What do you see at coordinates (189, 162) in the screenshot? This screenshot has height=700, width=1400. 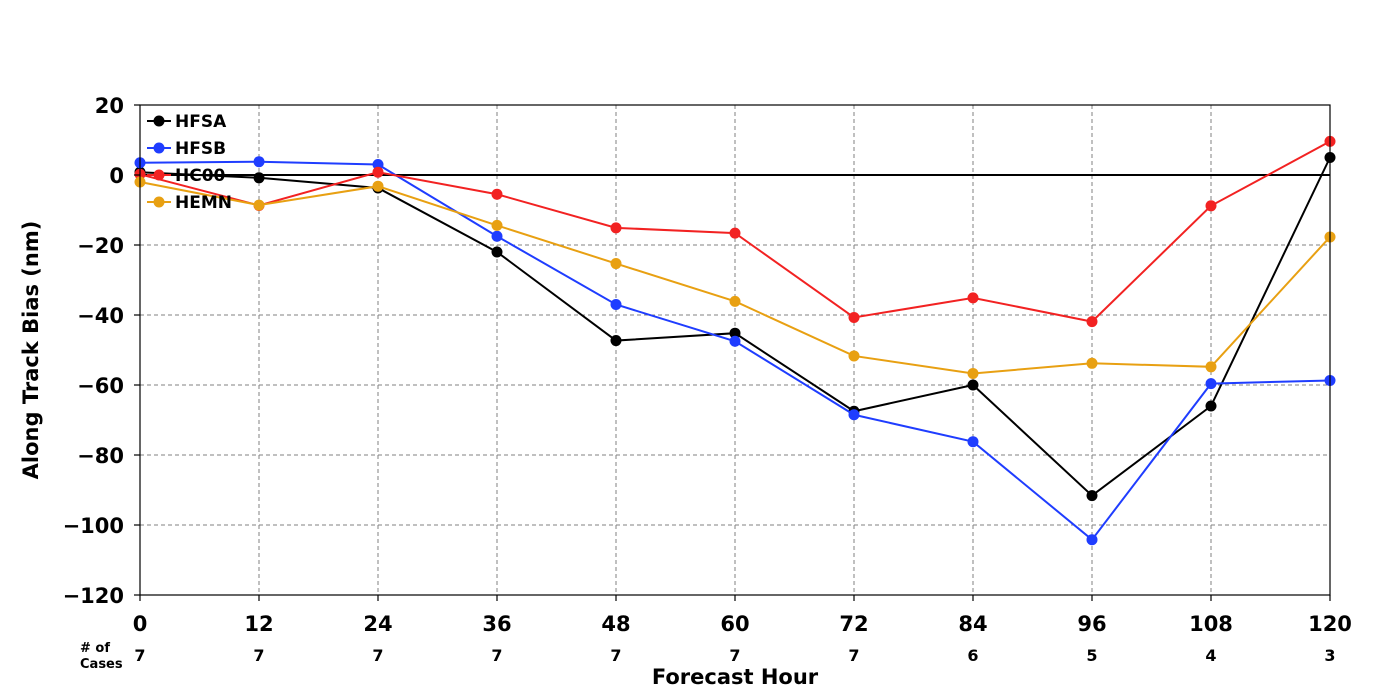 I see `legend: HFSA HFSB HC00 HEMN` at bounding box center [189, 162].